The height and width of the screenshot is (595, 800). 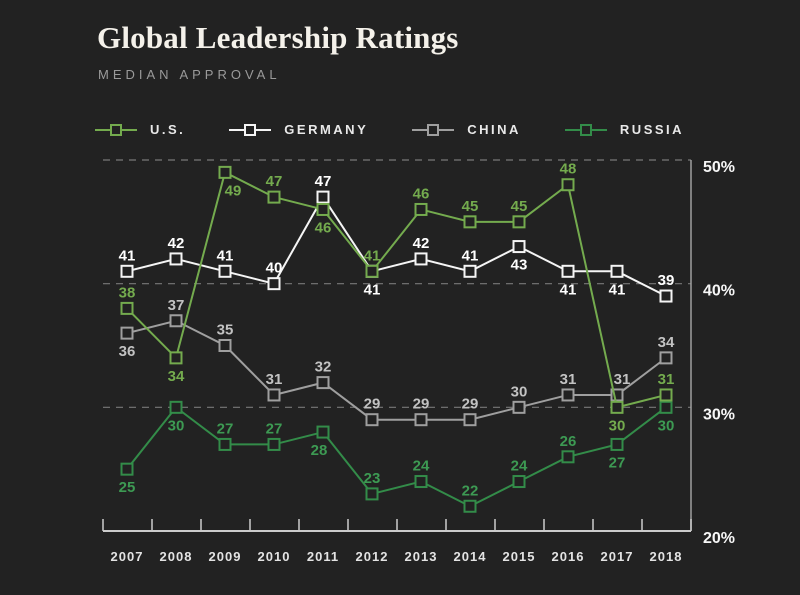 What do you see at coordinates (127, 556) in the screenshot?
I see `x-axis-year-label: 2007` at bounding box center [127, 556].